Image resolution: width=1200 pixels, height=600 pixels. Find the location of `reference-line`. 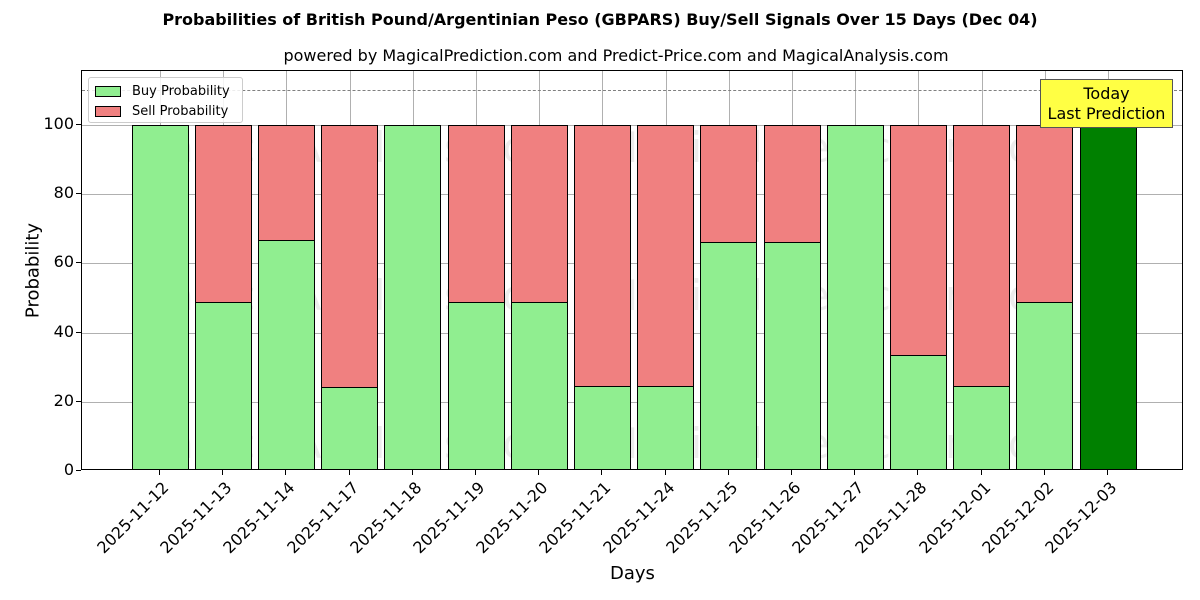

reference-line is located at coordinates (632, 91).